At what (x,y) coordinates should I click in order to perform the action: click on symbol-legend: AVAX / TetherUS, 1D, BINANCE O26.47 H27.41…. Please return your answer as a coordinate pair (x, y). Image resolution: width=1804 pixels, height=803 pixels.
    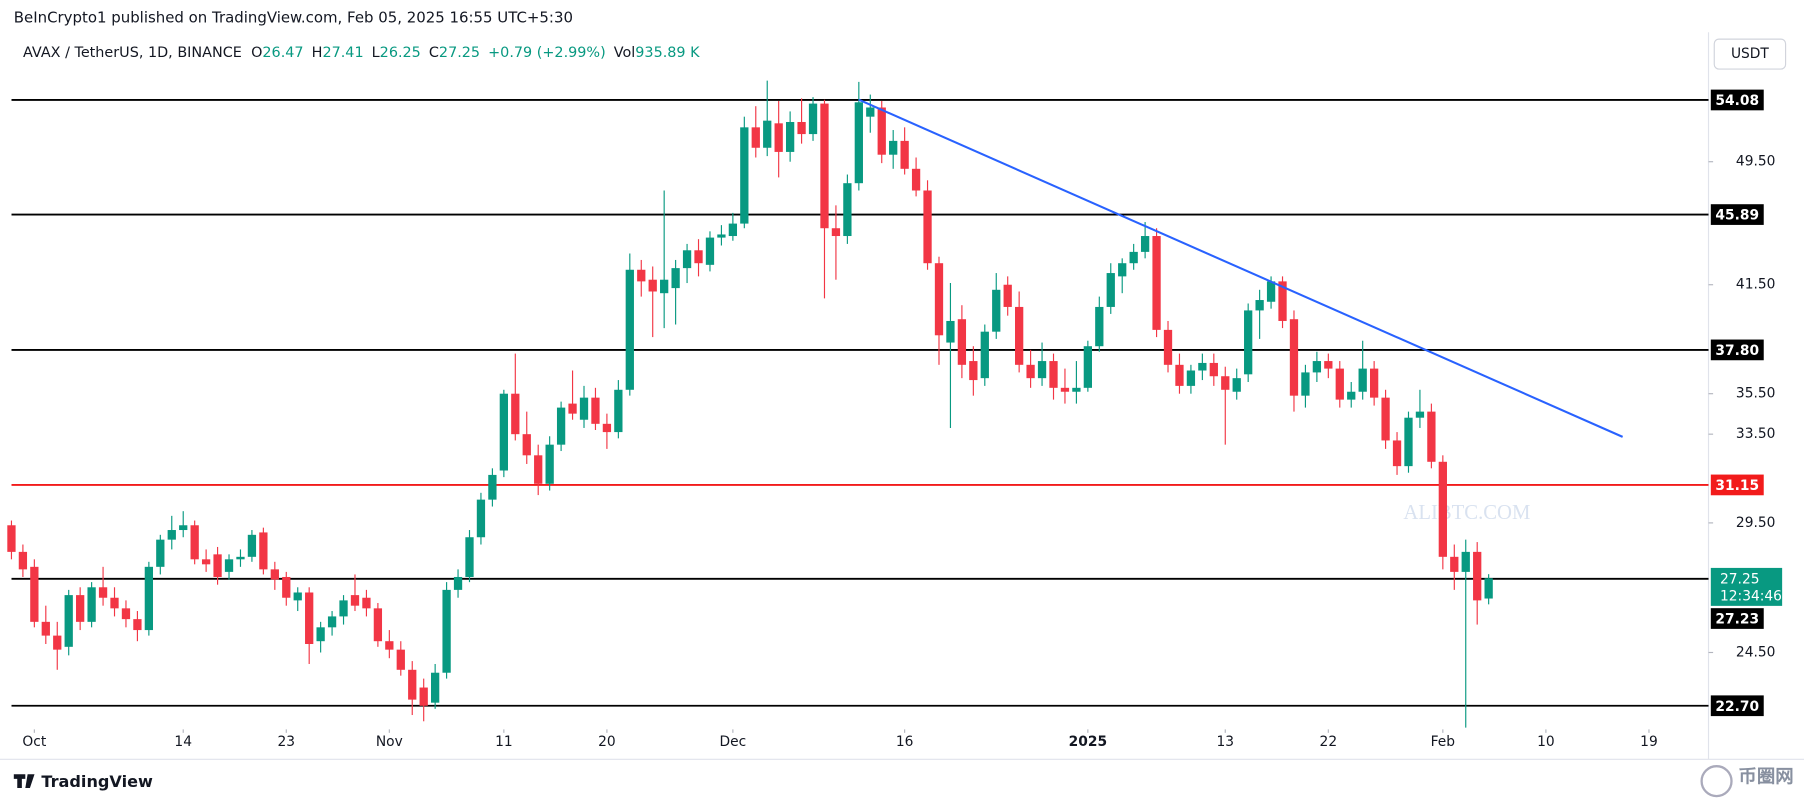
    Looking at the image, I should click on (361, 53).